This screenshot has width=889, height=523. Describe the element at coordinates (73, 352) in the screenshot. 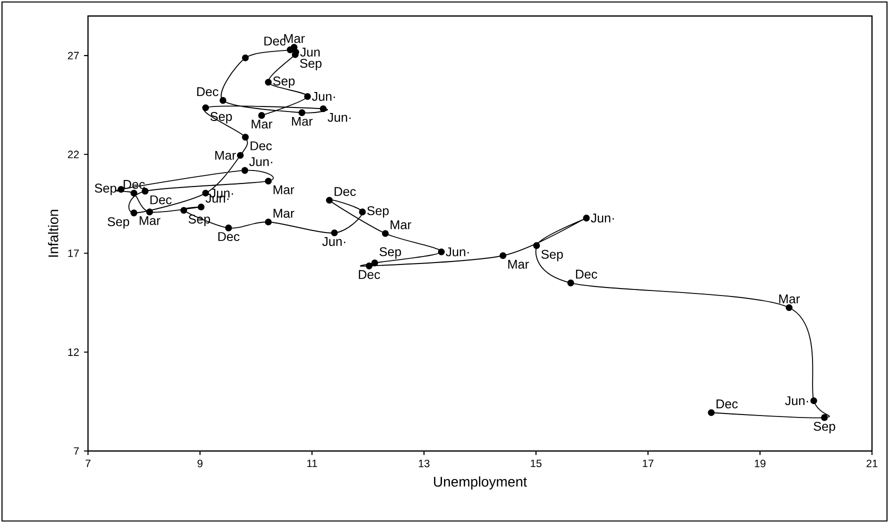

I see `y-tick-label: 12` at that location.